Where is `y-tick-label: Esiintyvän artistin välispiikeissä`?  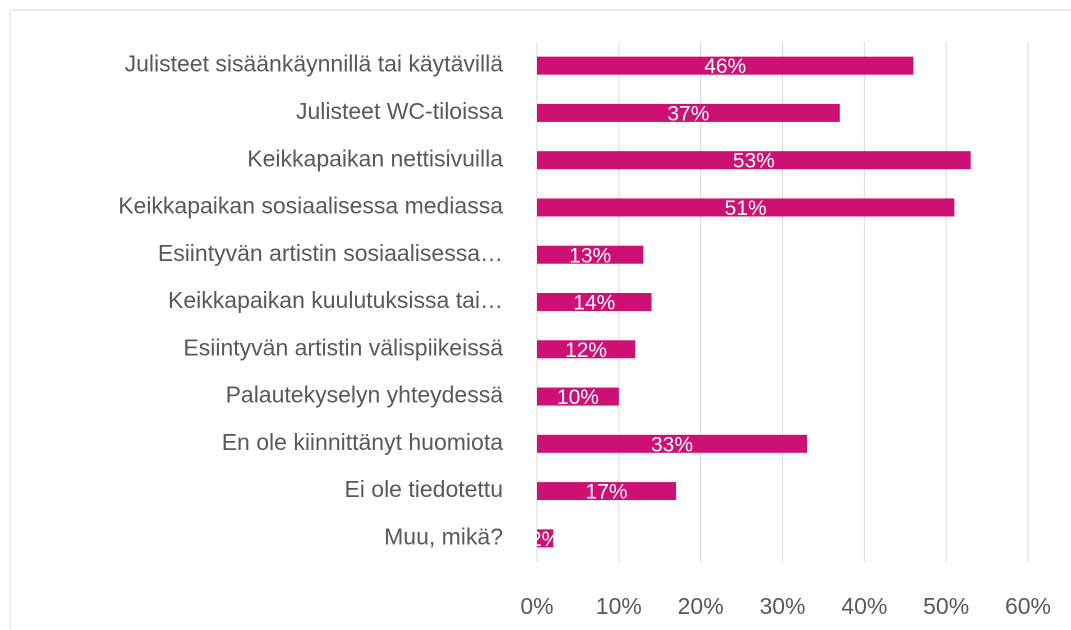
y-tick-label: Esiintyvän artistin välispiikeissä is located at coordinates (343, 347).